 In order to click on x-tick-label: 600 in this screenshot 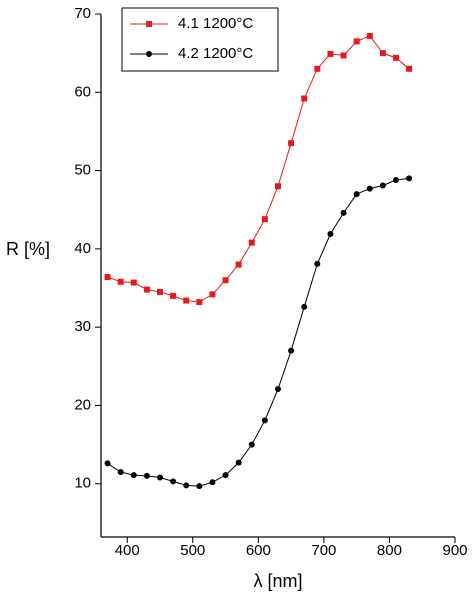, I will do `click(258, 550)`.